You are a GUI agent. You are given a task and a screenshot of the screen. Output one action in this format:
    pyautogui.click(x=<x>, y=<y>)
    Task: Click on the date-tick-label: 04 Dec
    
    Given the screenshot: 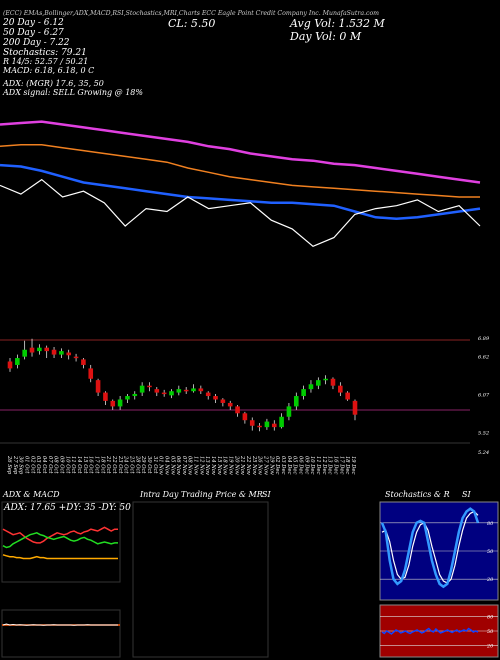 What is the action you would take?
    pyautogui.click(x=289, y=465)
    